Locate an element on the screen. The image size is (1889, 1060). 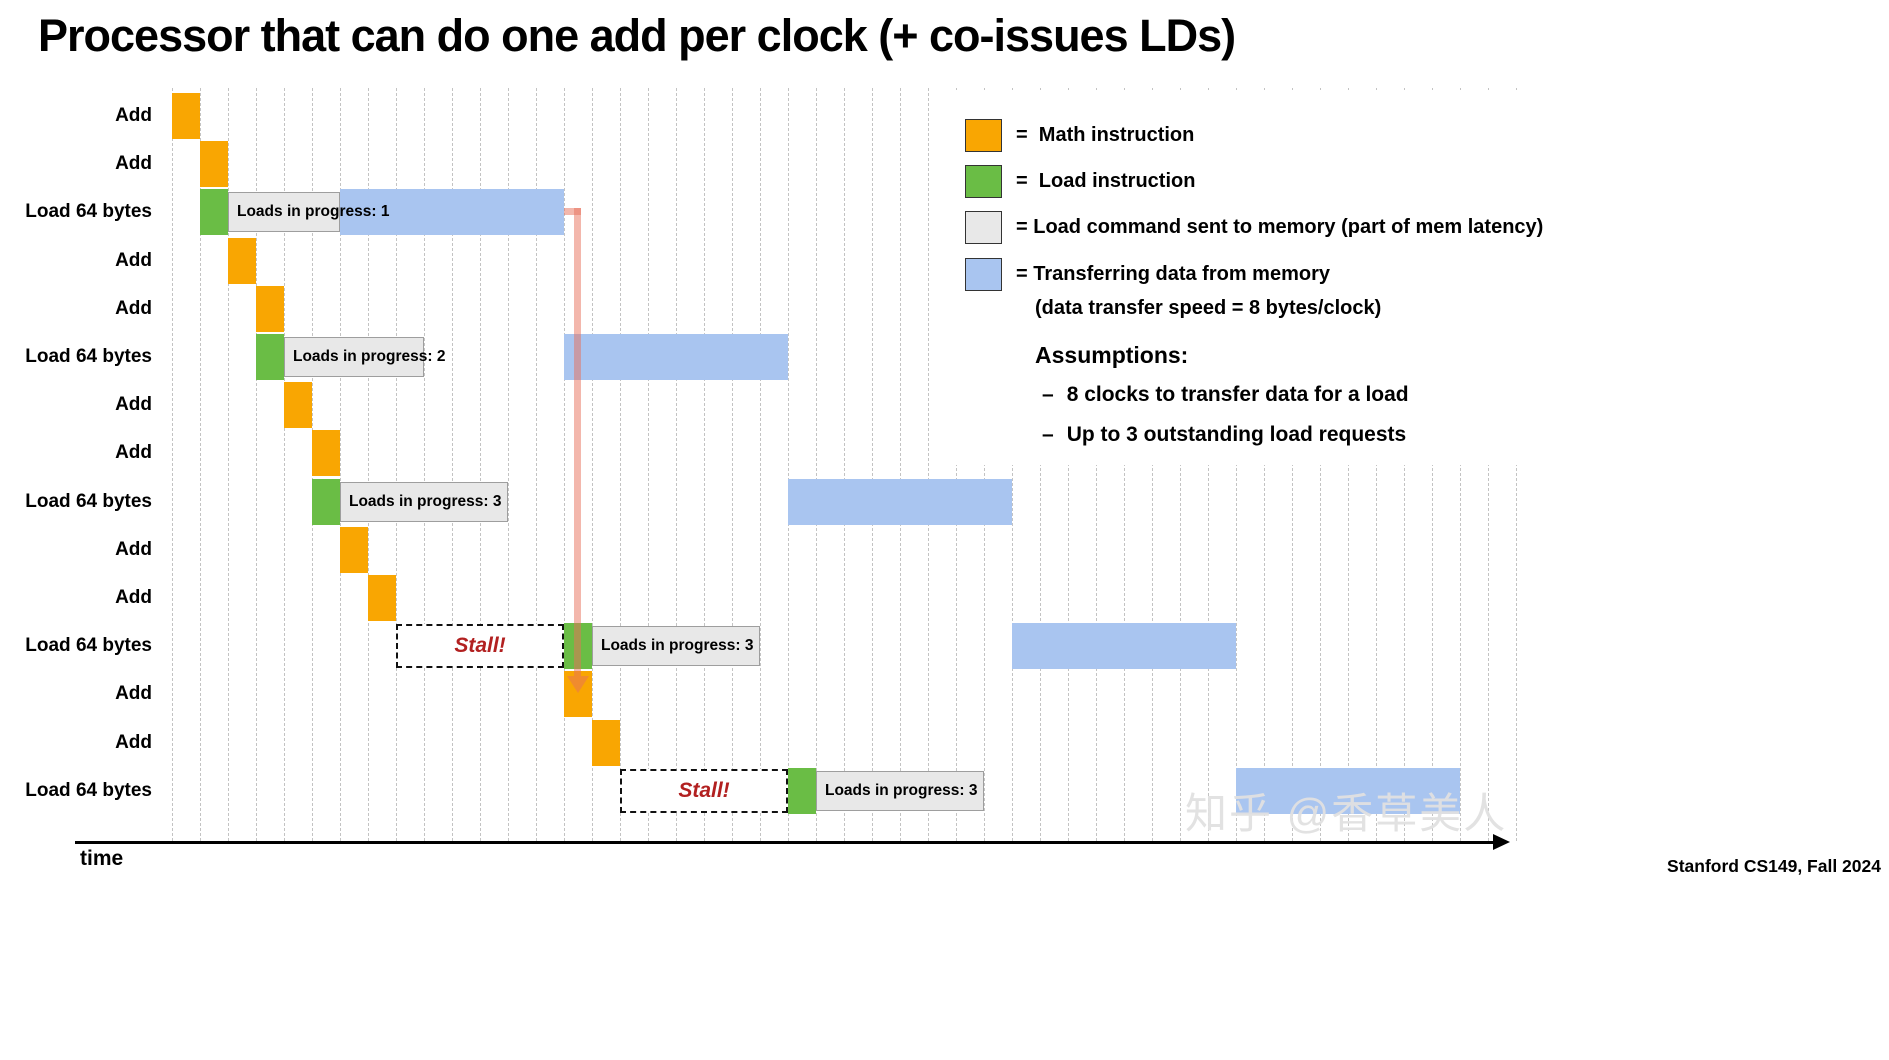
assumption-text-2: Up to 3 outstanding load requests is located at coordinates (1236, 434).